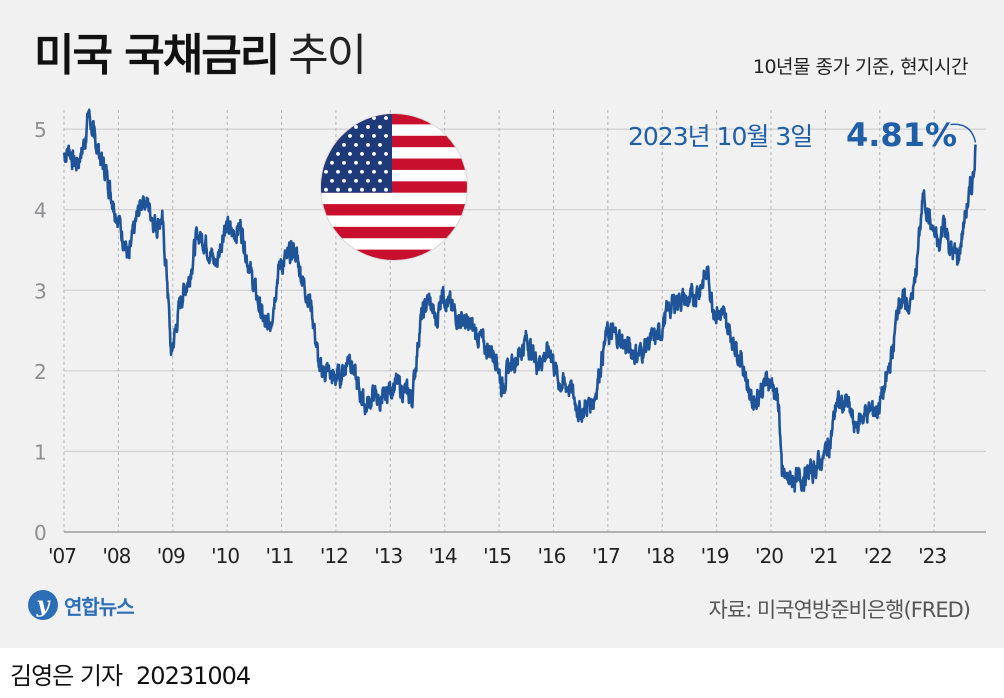 The height and width of the screenshot is (698, 1004). What do you see at coordinates (660, 556) in the screenshot?
I see `x-tick-label: '18` at bounding box center [660, 556].